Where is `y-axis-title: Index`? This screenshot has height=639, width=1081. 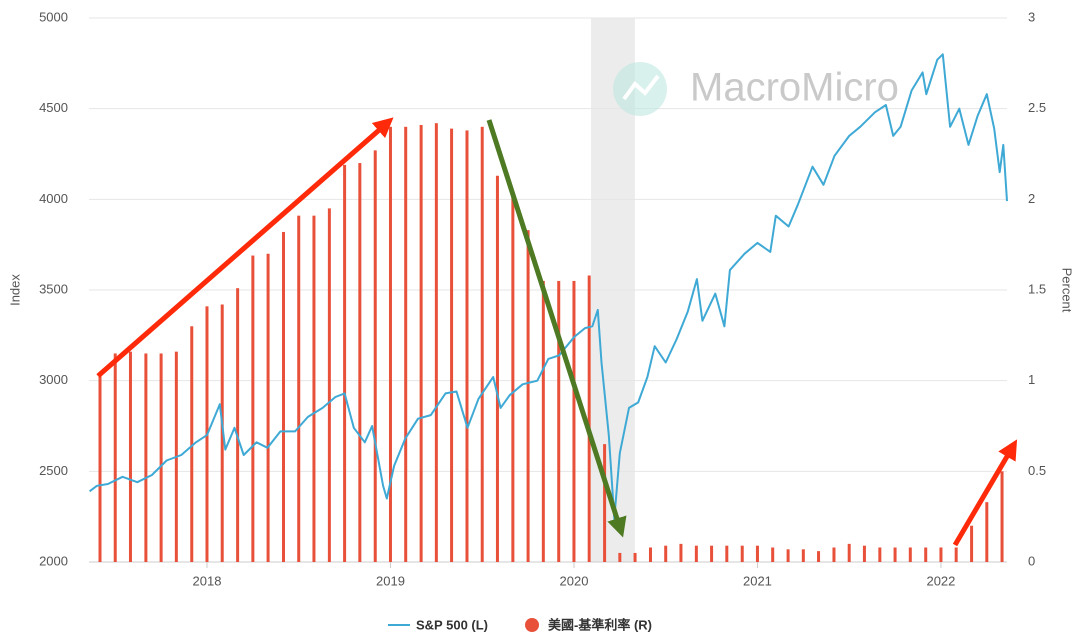 y-axis-title: Index is located at coordinates (14, 290).